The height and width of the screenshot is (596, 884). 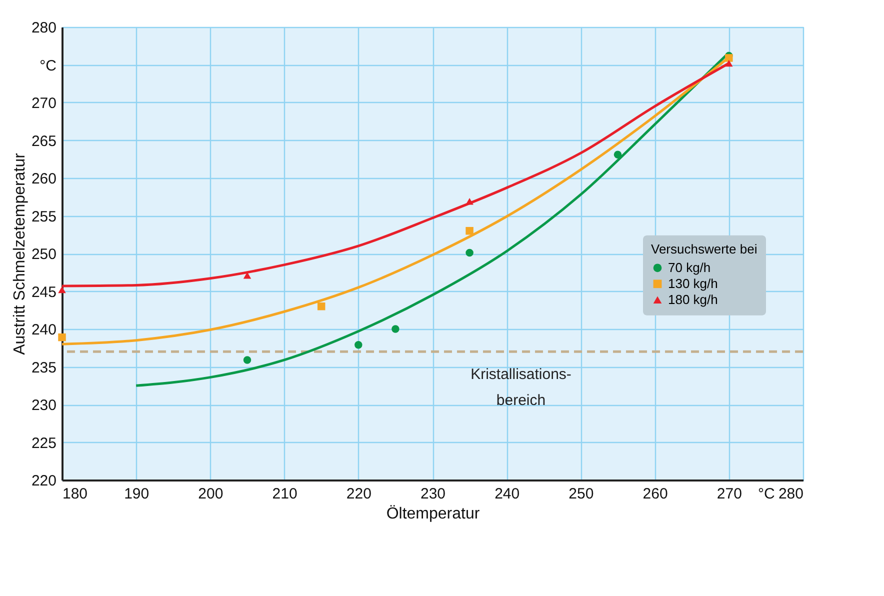 What do you see at coordinates (43, 481) in the screenshot?
I see `y-tick-label: 220` at bounding box center [43, 481].